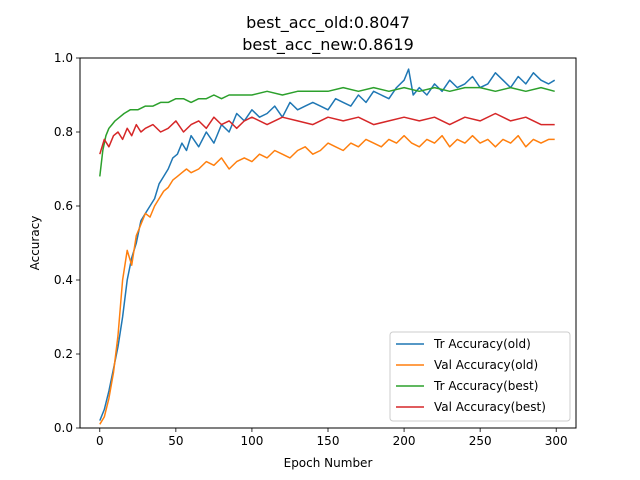 The image size is (640, 480). I want to click on x-axis-label: Epoch Number, so click(328, 463).